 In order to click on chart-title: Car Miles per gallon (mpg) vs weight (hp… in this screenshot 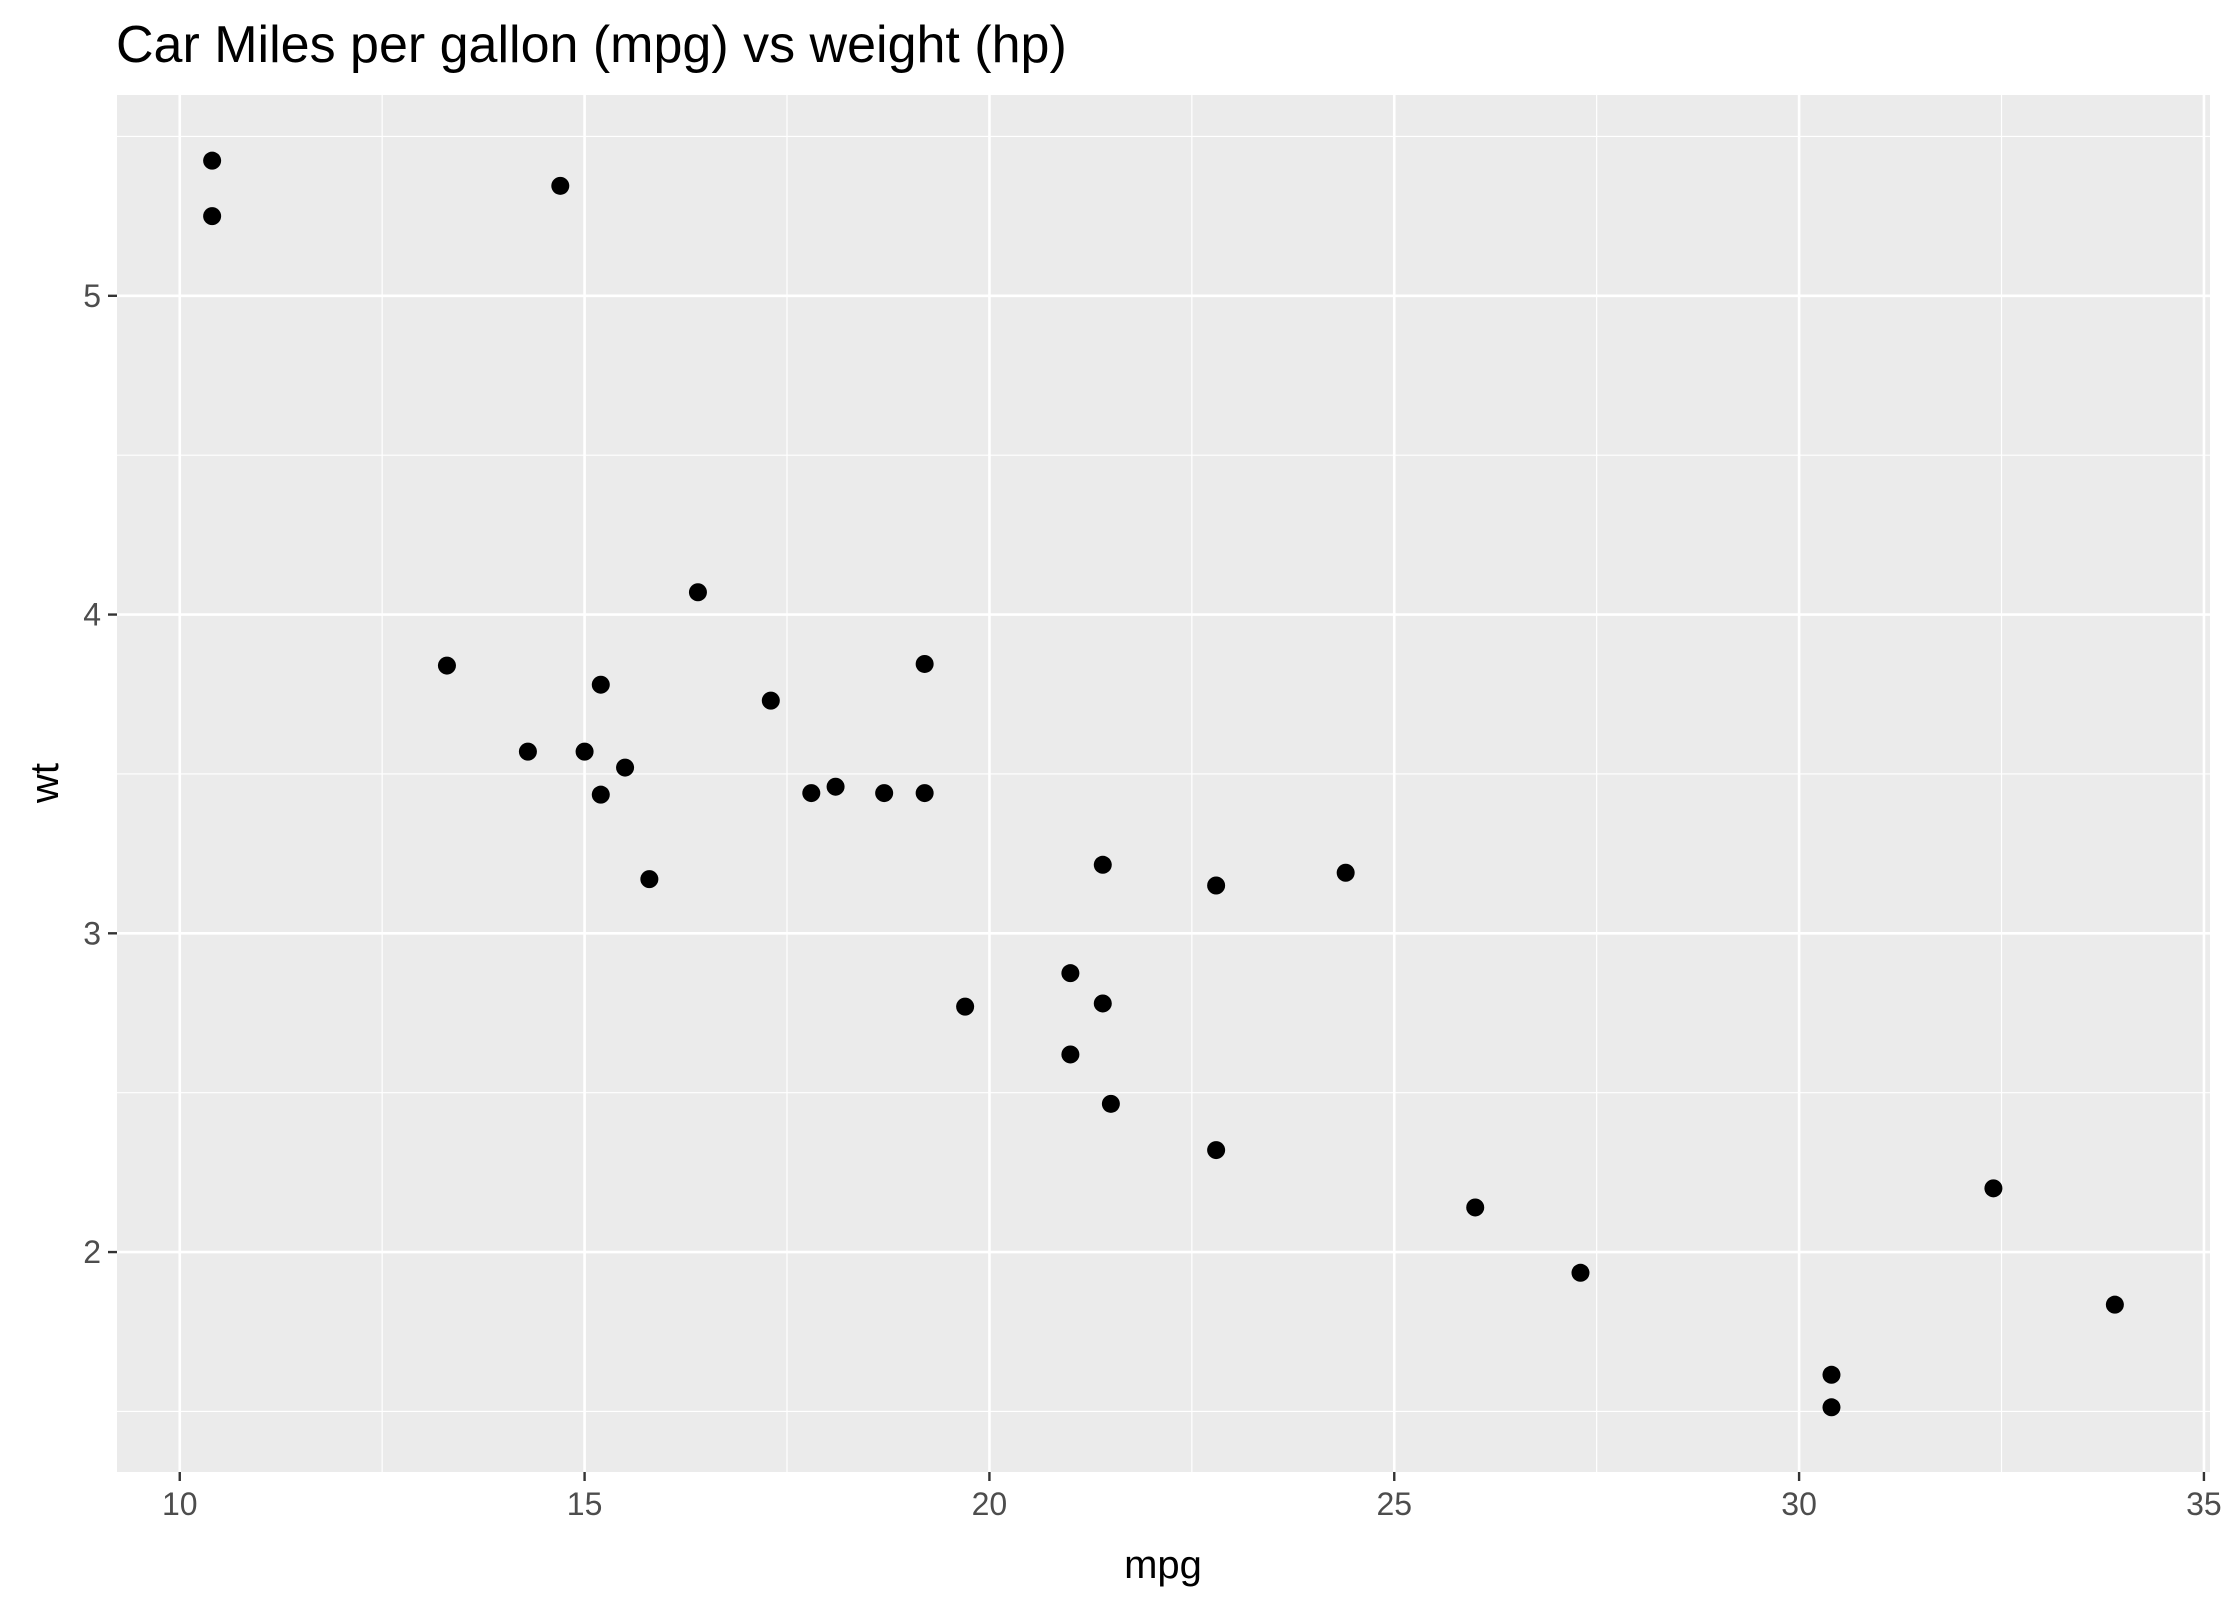, I will do `click(591, 45)`.